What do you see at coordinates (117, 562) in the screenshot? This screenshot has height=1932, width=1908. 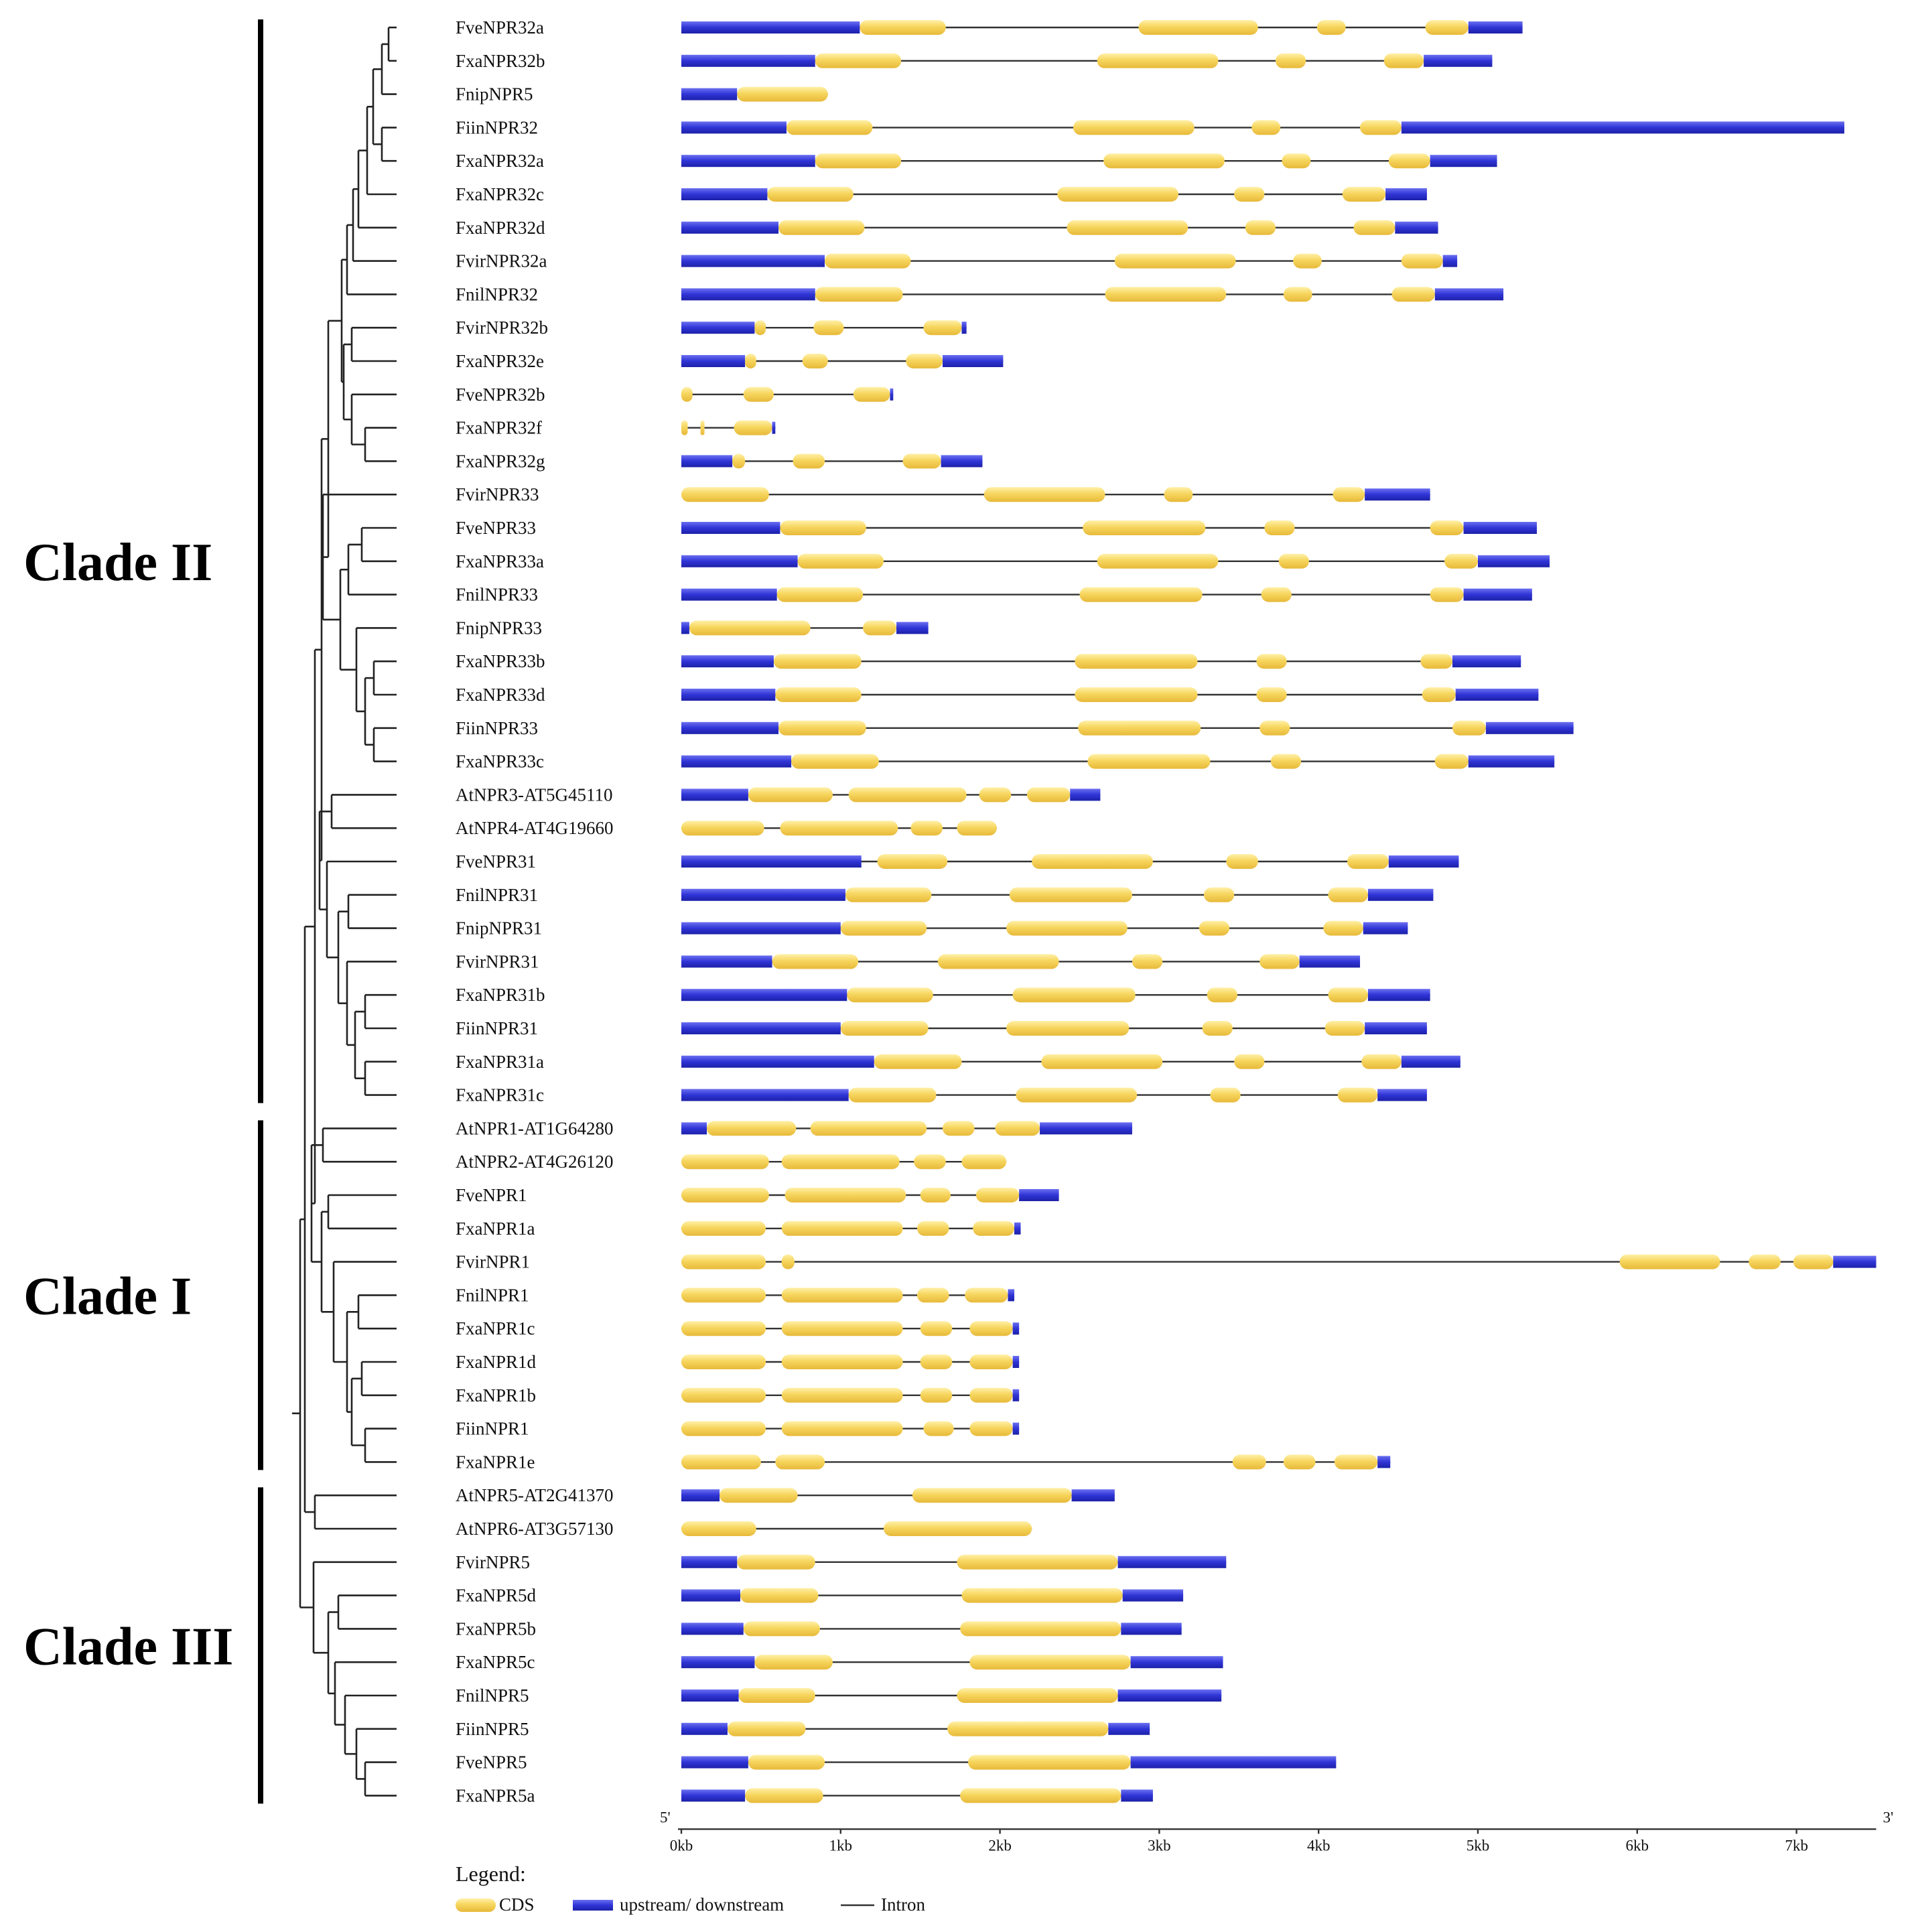 I see `clade-label: Clade II` at bounding box center [117, 562].